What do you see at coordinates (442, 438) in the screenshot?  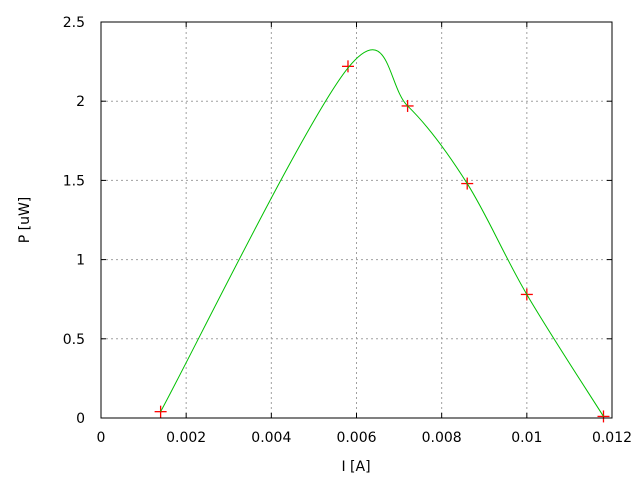 I see `x-tick-label: 0.008` at bounding box center [442, 438].